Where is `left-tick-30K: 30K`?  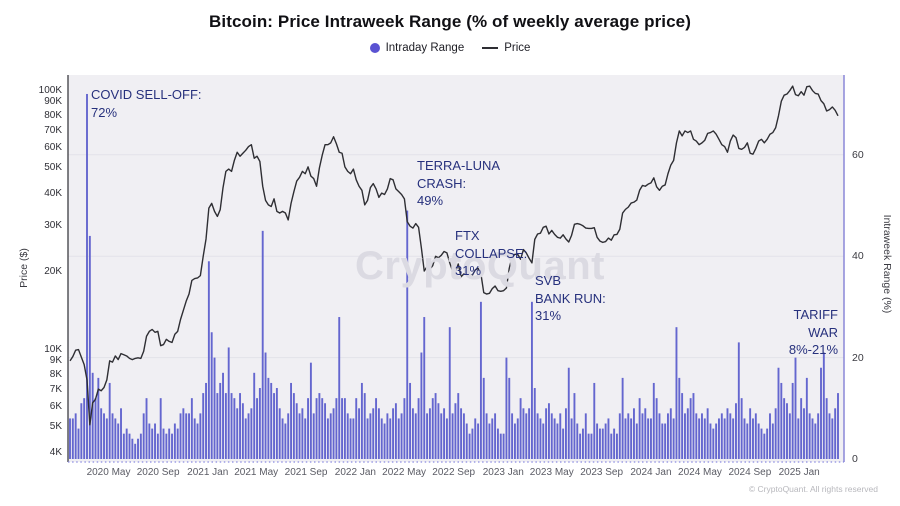
left-tick-30K: 30K is located at coordinates (53, 225).